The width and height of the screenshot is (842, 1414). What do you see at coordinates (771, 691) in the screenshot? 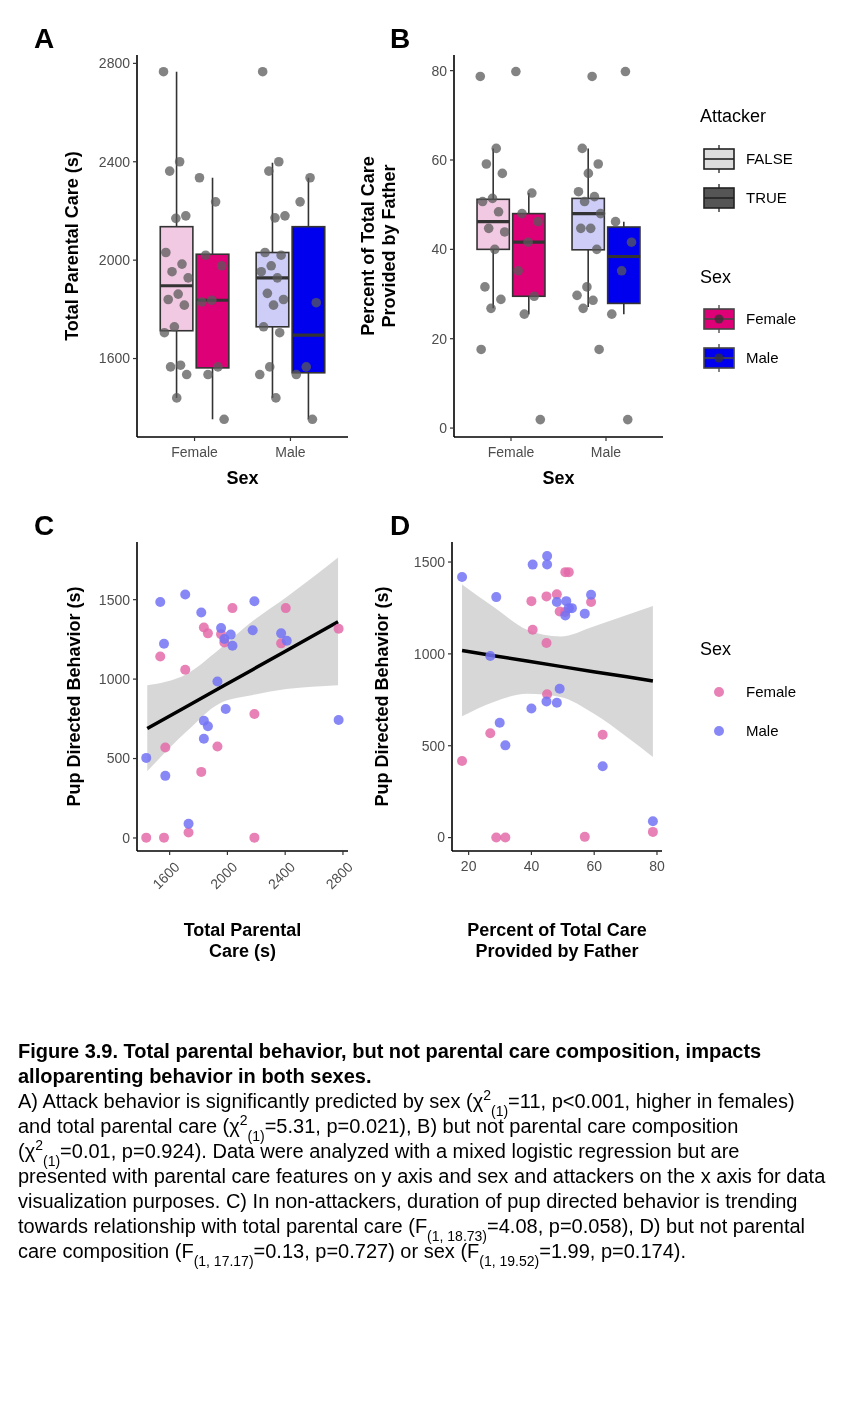
I see `legend-label: Female` at bounding box center [771, 691].